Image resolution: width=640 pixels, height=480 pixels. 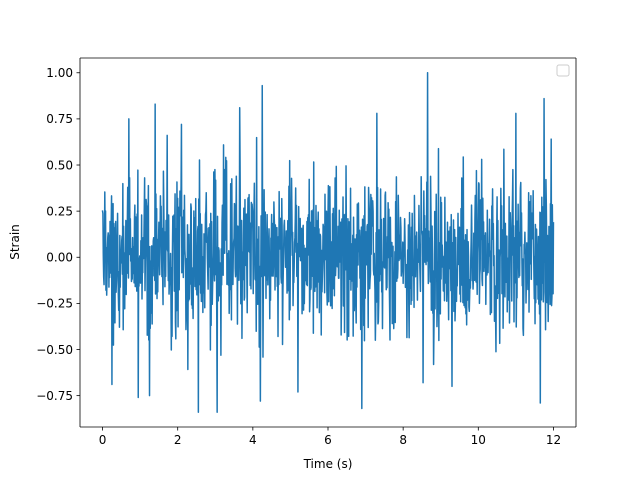 I want to click on y-axis-label: Strain, so click(x=15, y=242).